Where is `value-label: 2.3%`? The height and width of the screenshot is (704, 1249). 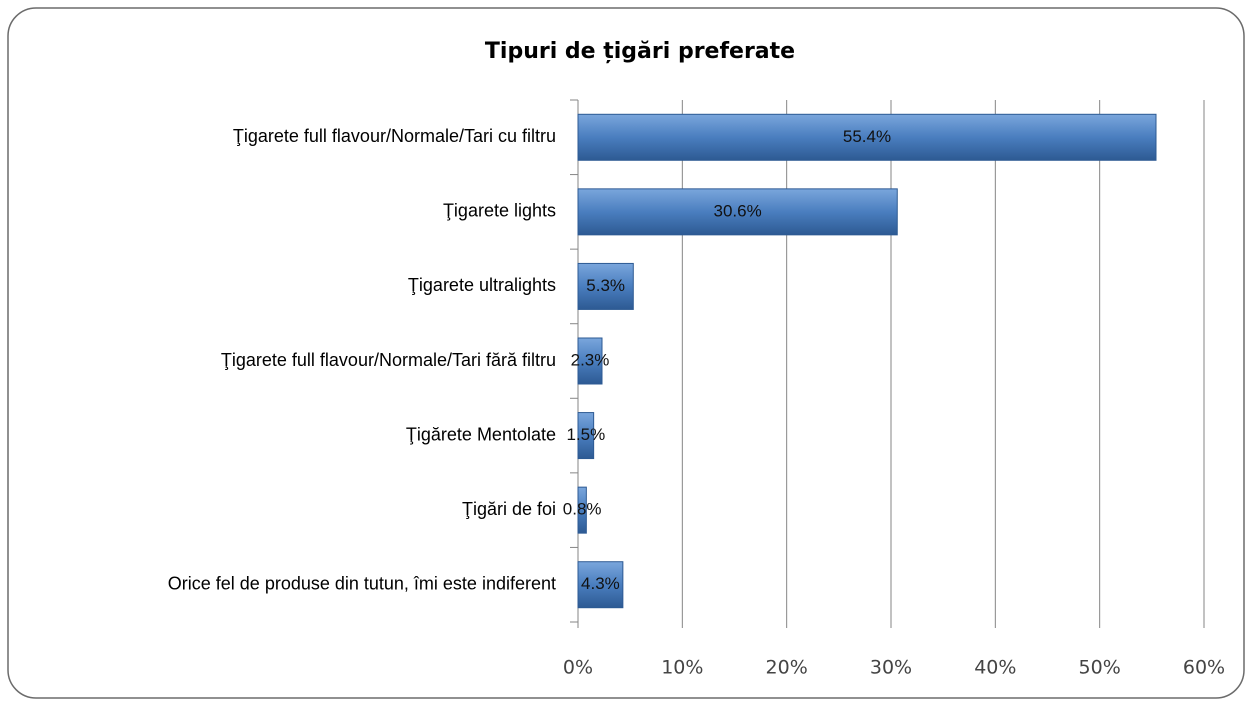
value-label: 2.3% is located at coordinates (590, 359).